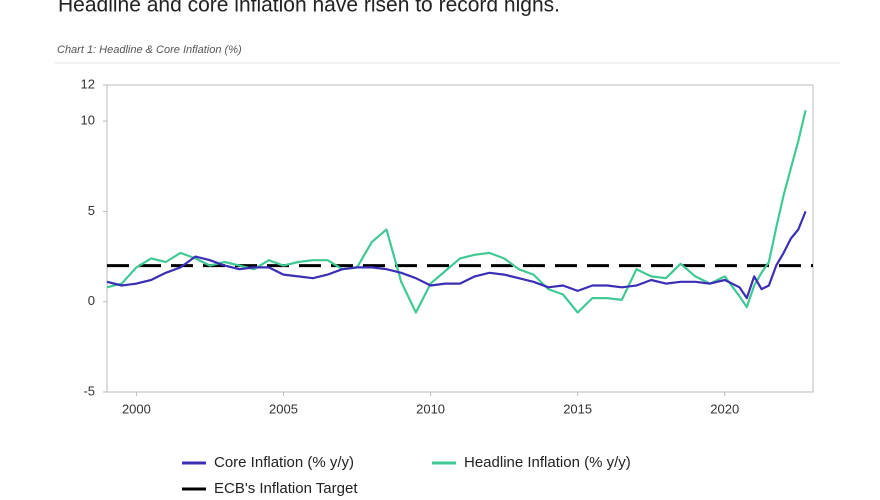 The image size is (880, 500). I want to click on legend-label: Core Inflation (% y/y), so click(284, 462).